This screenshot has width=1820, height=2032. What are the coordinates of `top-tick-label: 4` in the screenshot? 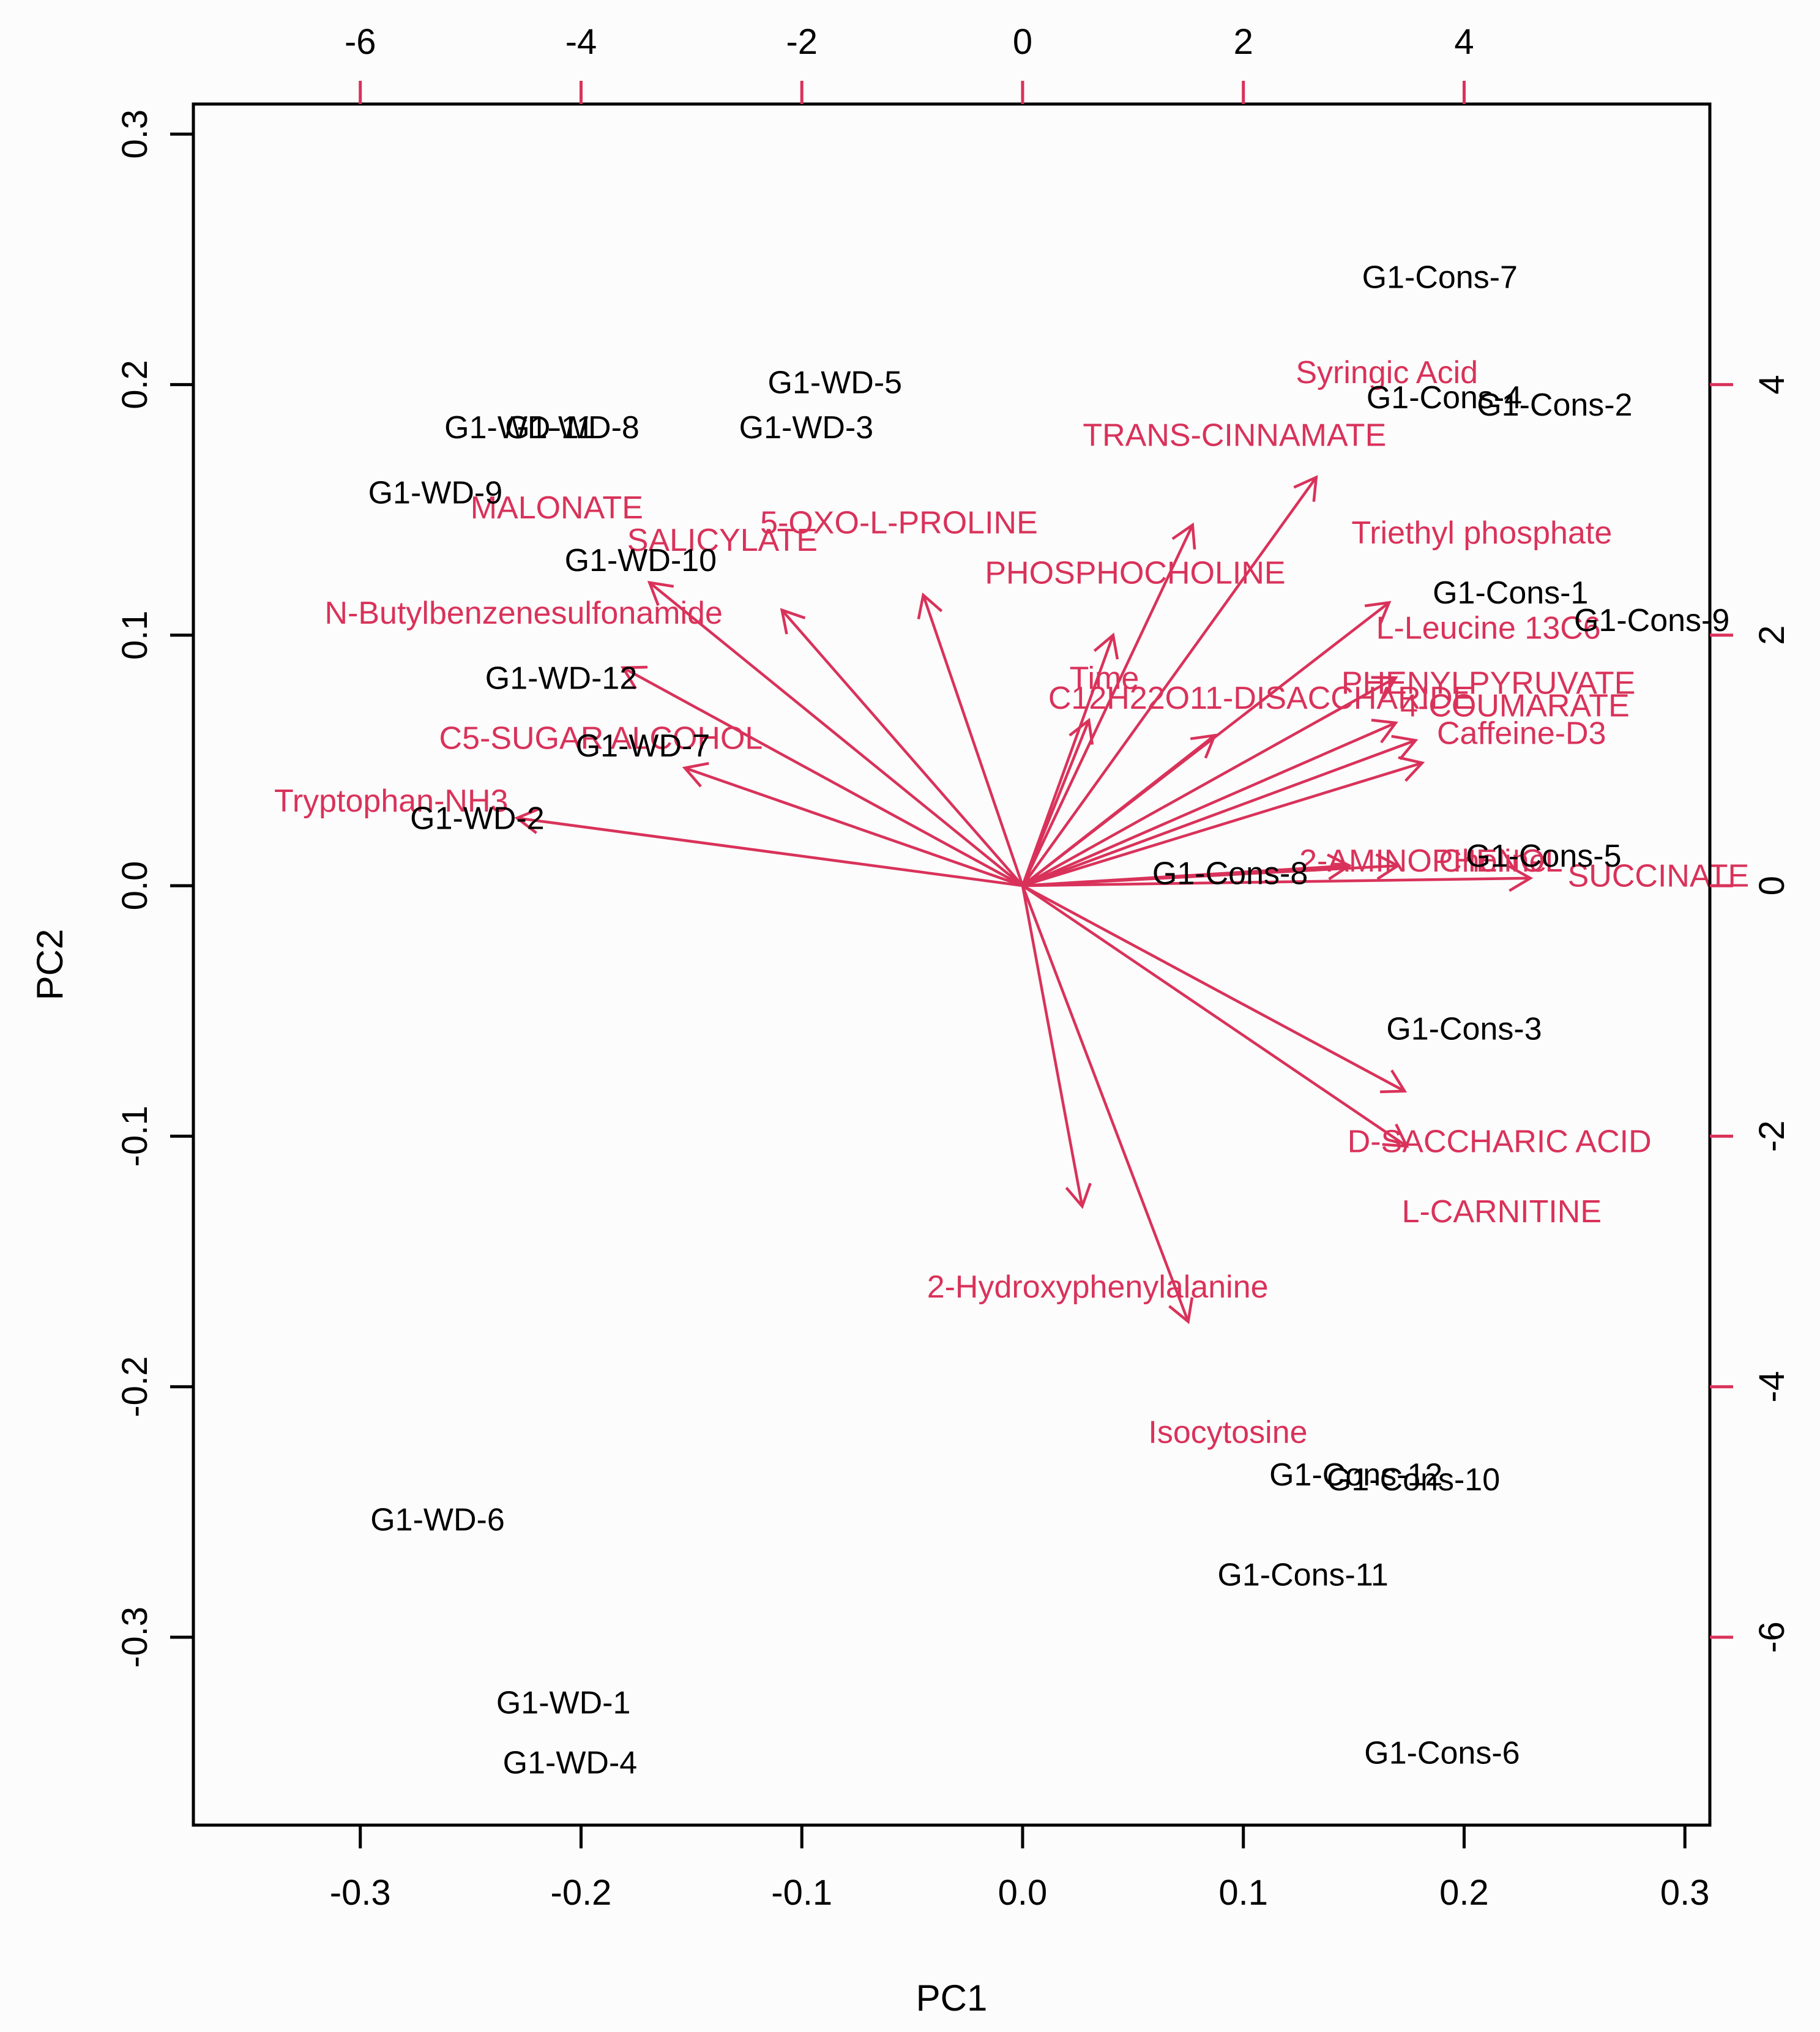 It's located at (1464, 42).